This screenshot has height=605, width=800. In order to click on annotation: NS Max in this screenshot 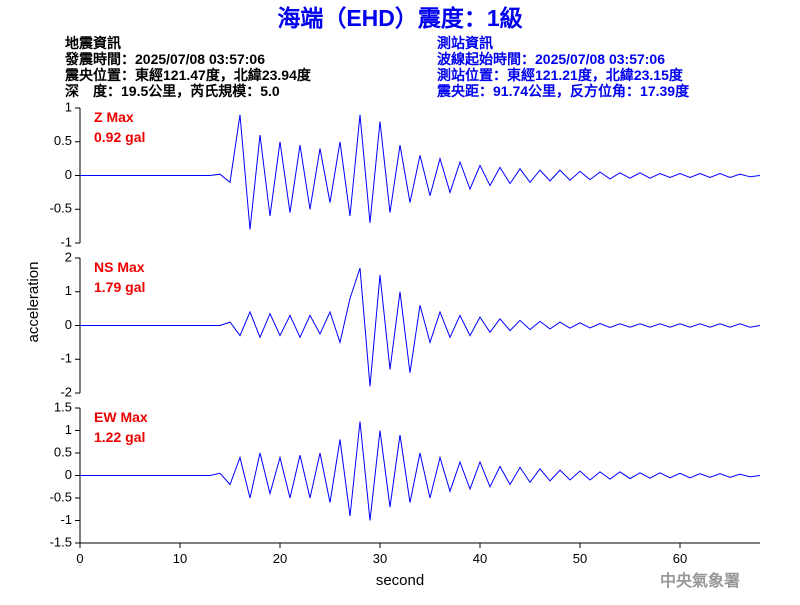, I will do `click(119, 267)`.